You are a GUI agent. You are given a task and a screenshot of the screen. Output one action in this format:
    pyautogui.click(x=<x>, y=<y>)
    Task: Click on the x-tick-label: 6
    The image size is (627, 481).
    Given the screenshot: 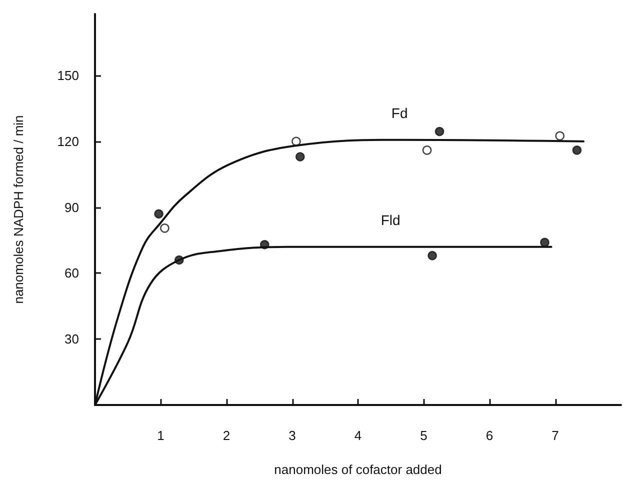 What is the action you would take?
    pyautogui.click(x=490, y=435)
    